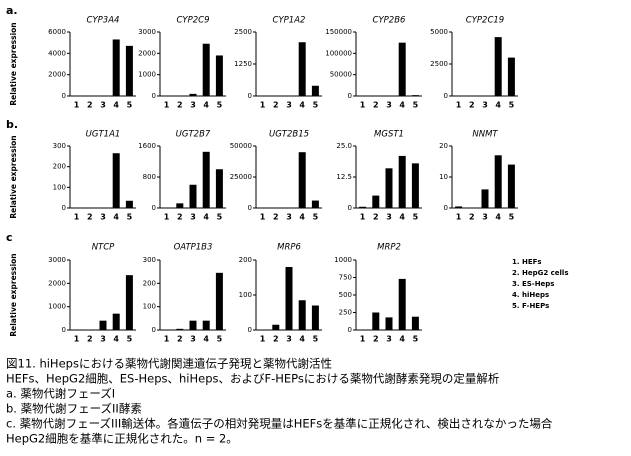 Image resolution: width=631 pixels, height=456 pixels. What do you see at coordinates (193, 248) in the screenshot?
I see `chart-title: OATP1B3` at bounding box center [193, 248].